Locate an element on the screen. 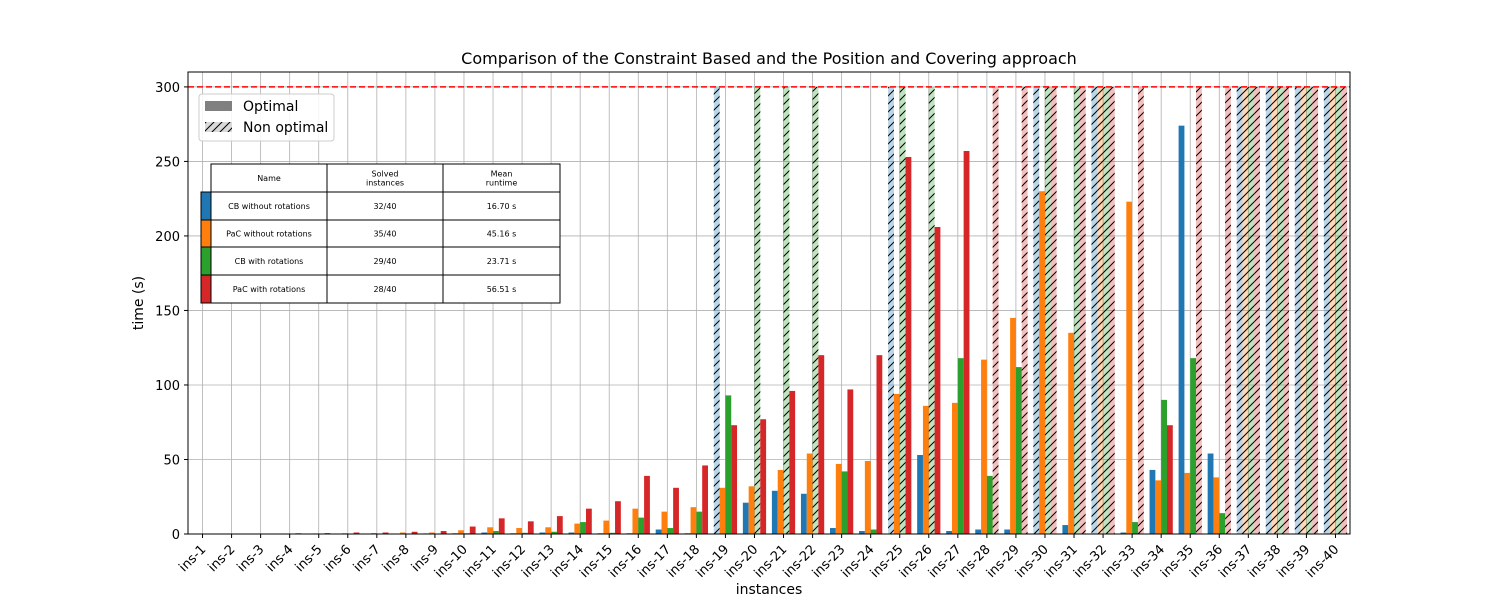 Image resolution: width=1500 pixels, height=600 pixels. x-tick-label: ins-8 is located at coordinates (396, 558).